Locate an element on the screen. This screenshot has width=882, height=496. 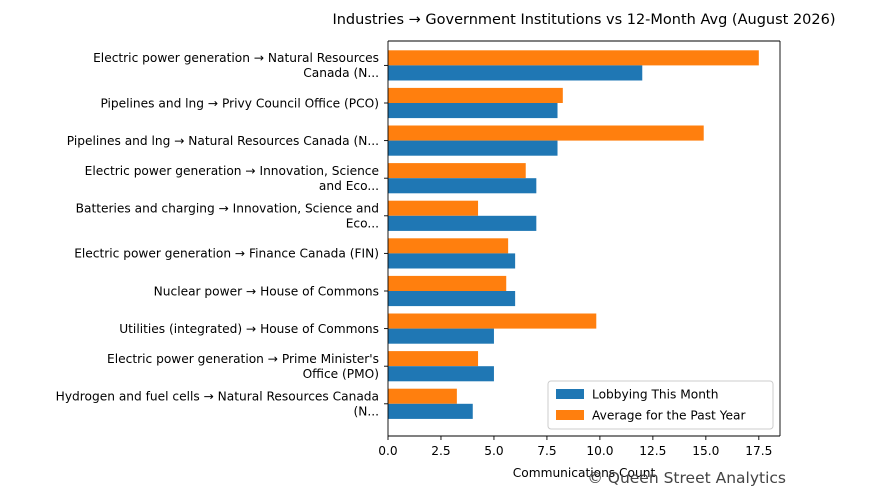
legend-label: Average for the Past Year is located at coordinates (669, 416).